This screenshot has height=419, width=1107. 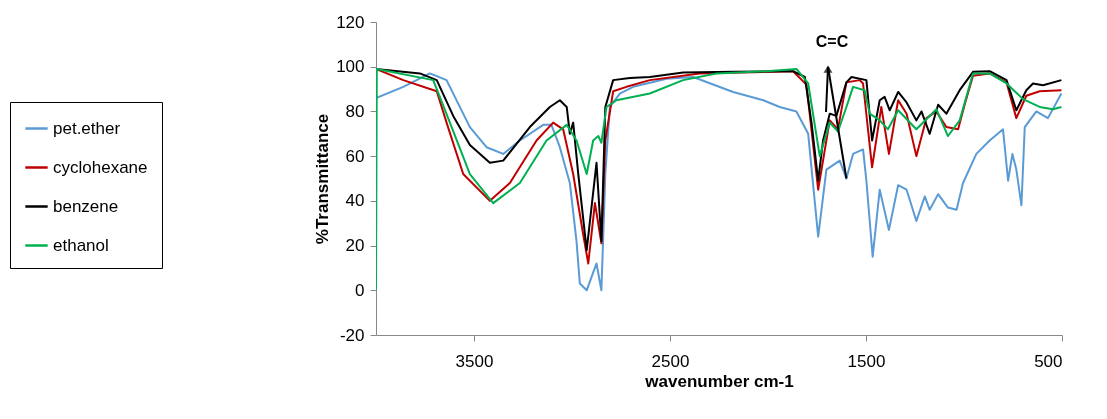 I want to click on legend-label: pet.ether, so click(x=87, y=128).